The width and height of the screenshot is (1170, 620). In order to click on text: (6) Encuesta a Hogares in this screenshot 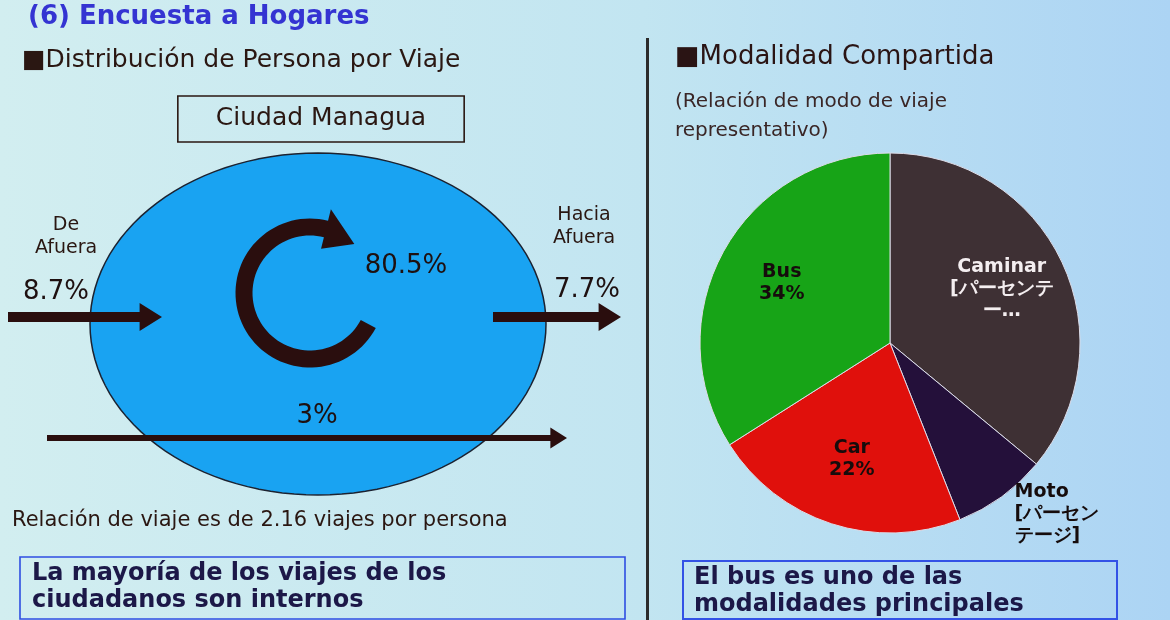, I will do `click(199, 15)`.